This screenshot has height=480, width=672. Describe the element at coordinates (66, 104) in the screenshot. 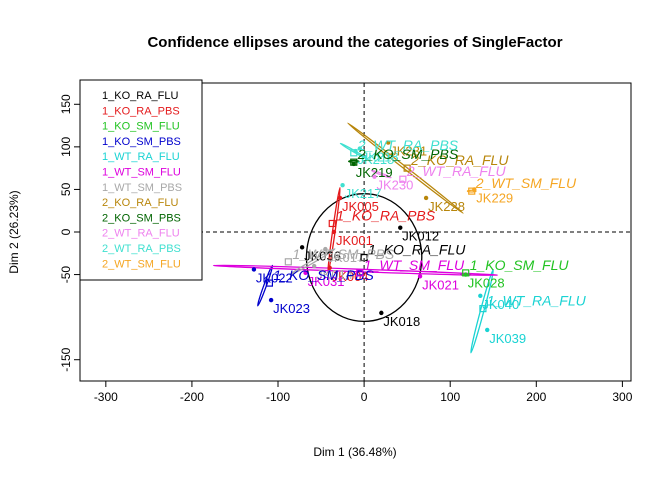

I see `y-tick-label: 150` at that location.